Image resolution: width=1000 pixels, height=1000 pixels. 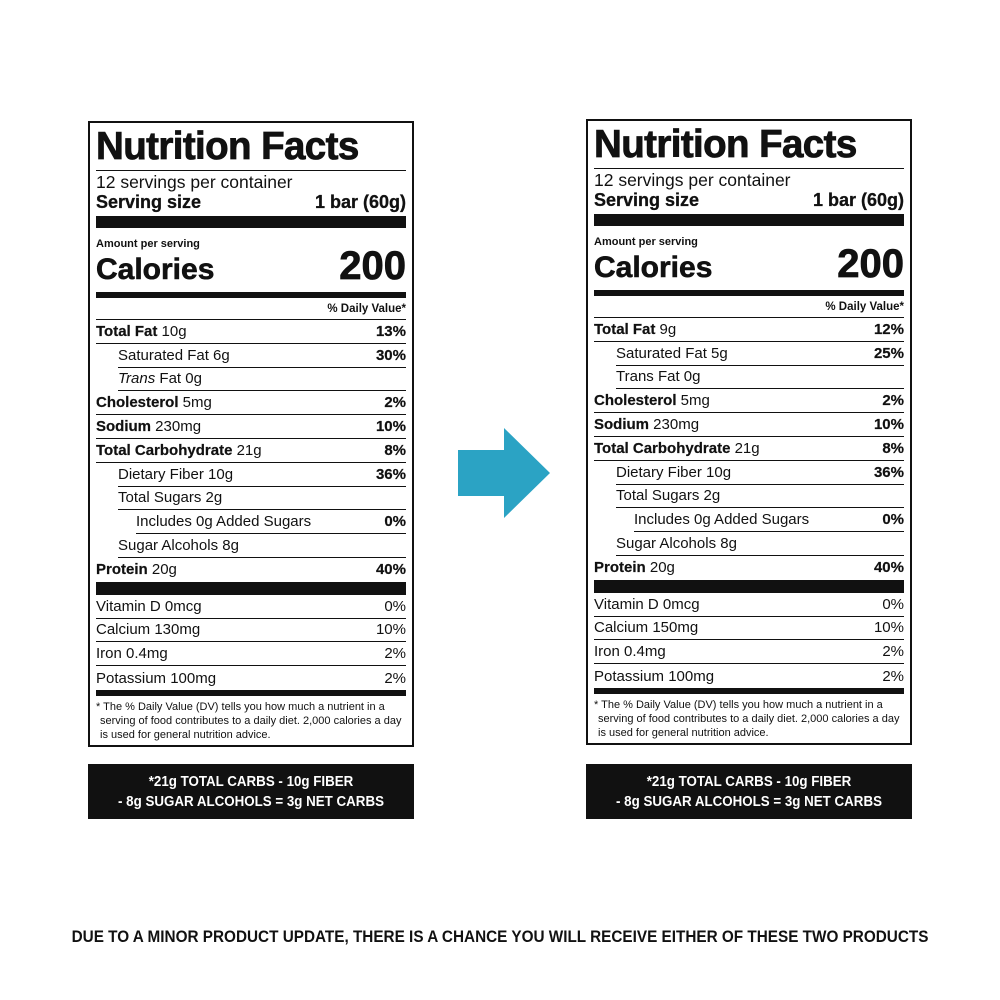 What do you see at coordinates (390, 474) in the screenshot?
I see `nutrient-pct: 36%` at bounding box center [390, 474].